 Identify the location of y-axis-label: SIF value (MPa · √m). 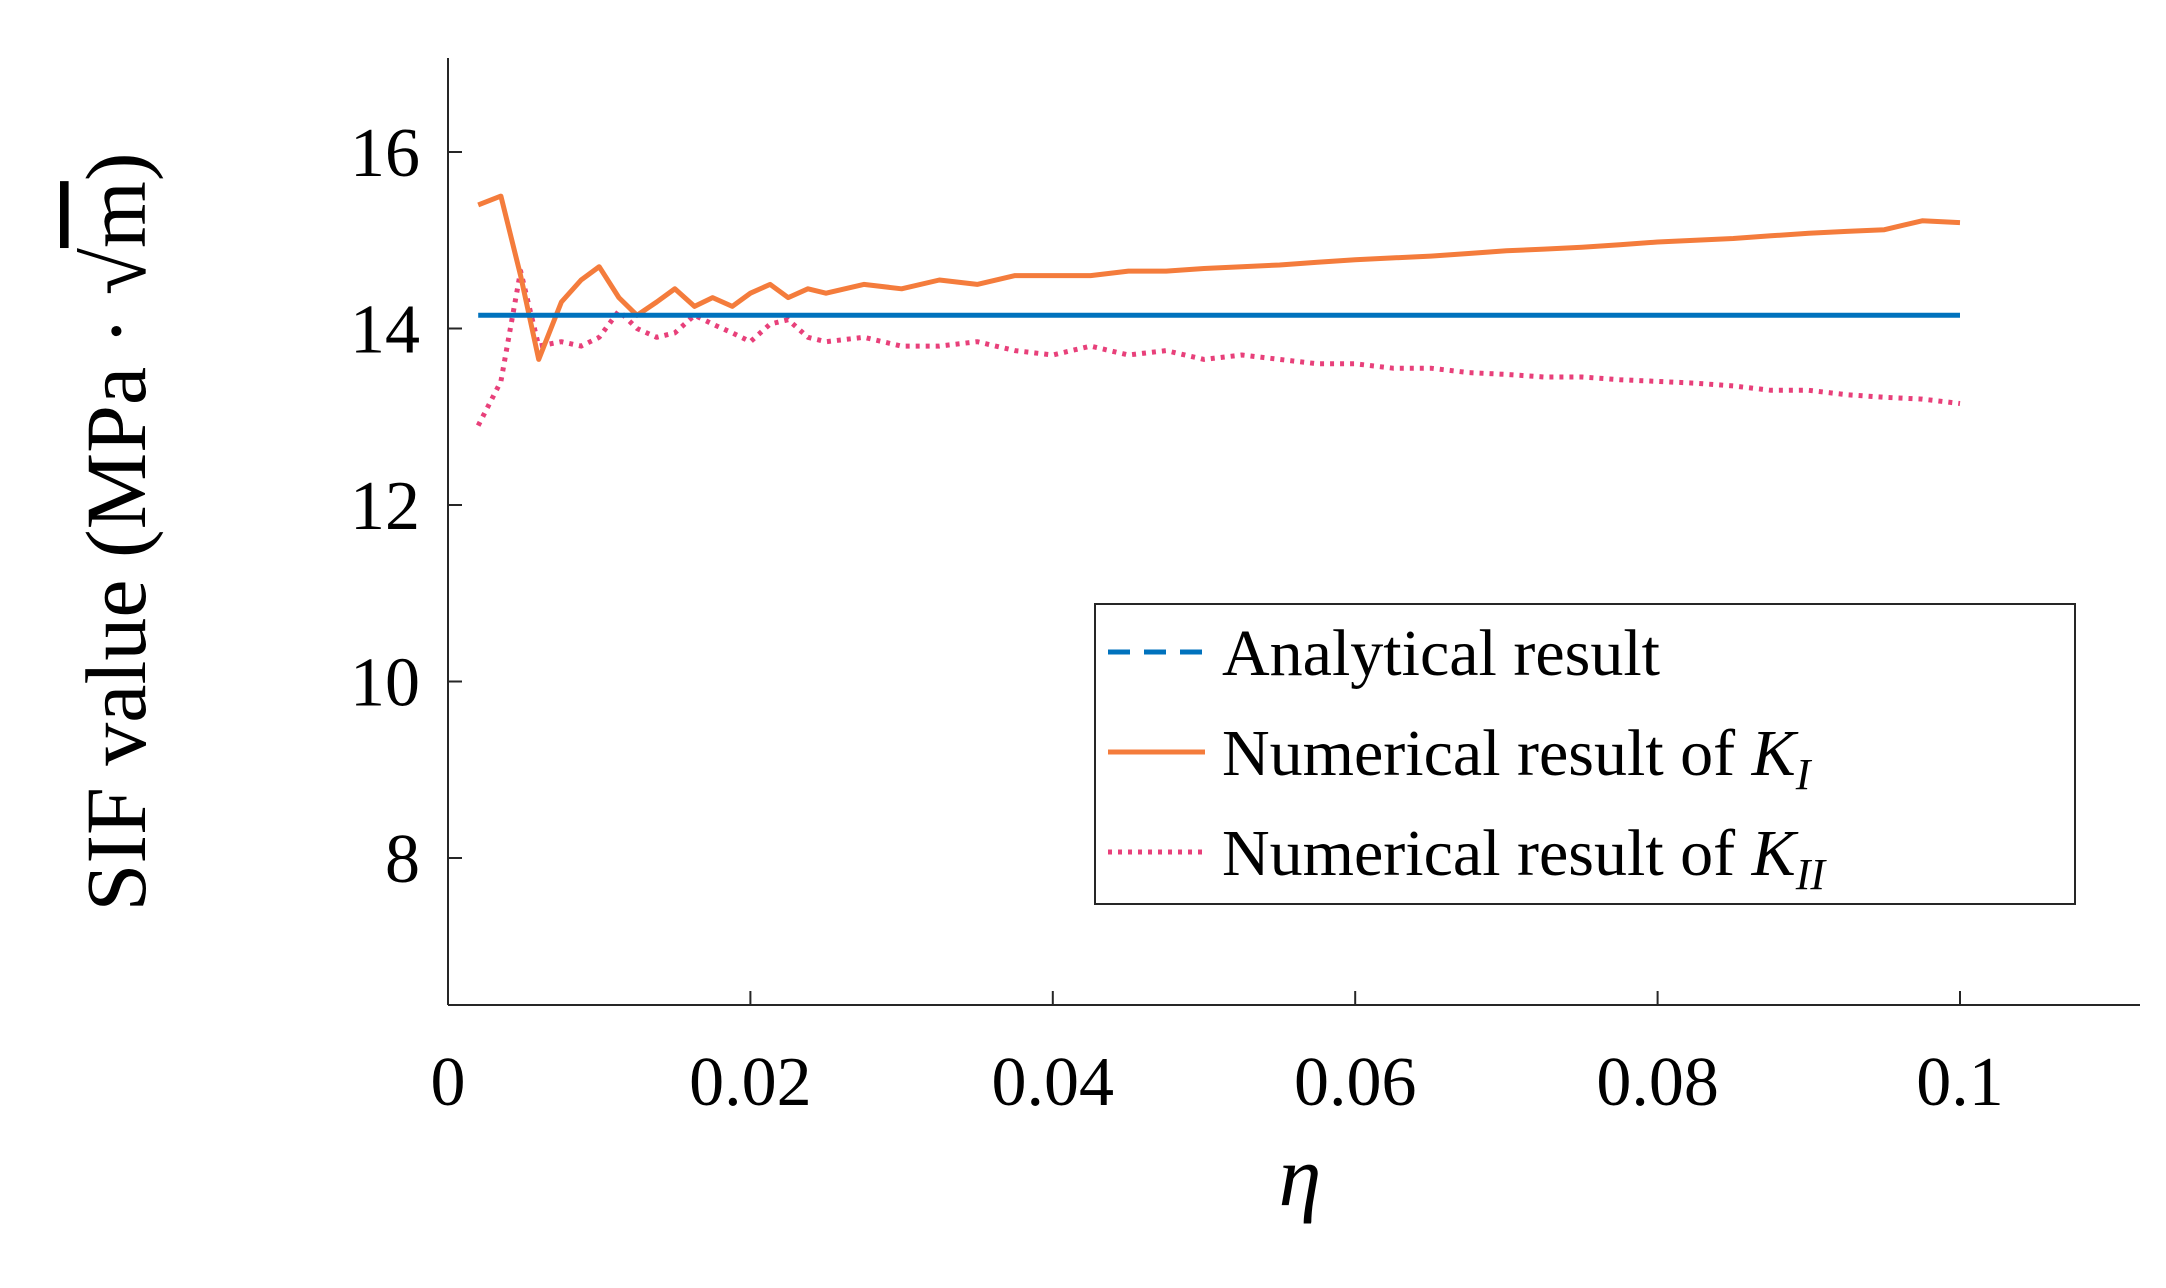
(116, 531).